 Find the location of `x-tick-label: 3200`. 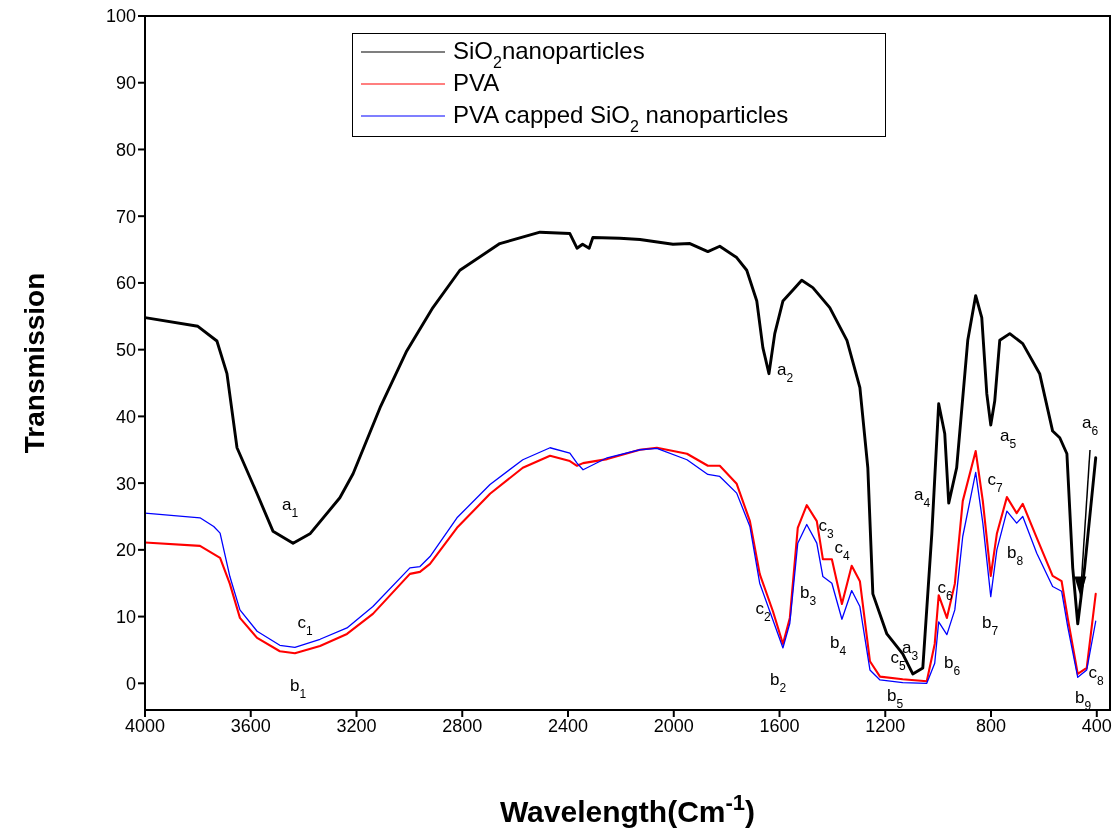

x-tick-label: 3200 is located at coordinates (356, 725).